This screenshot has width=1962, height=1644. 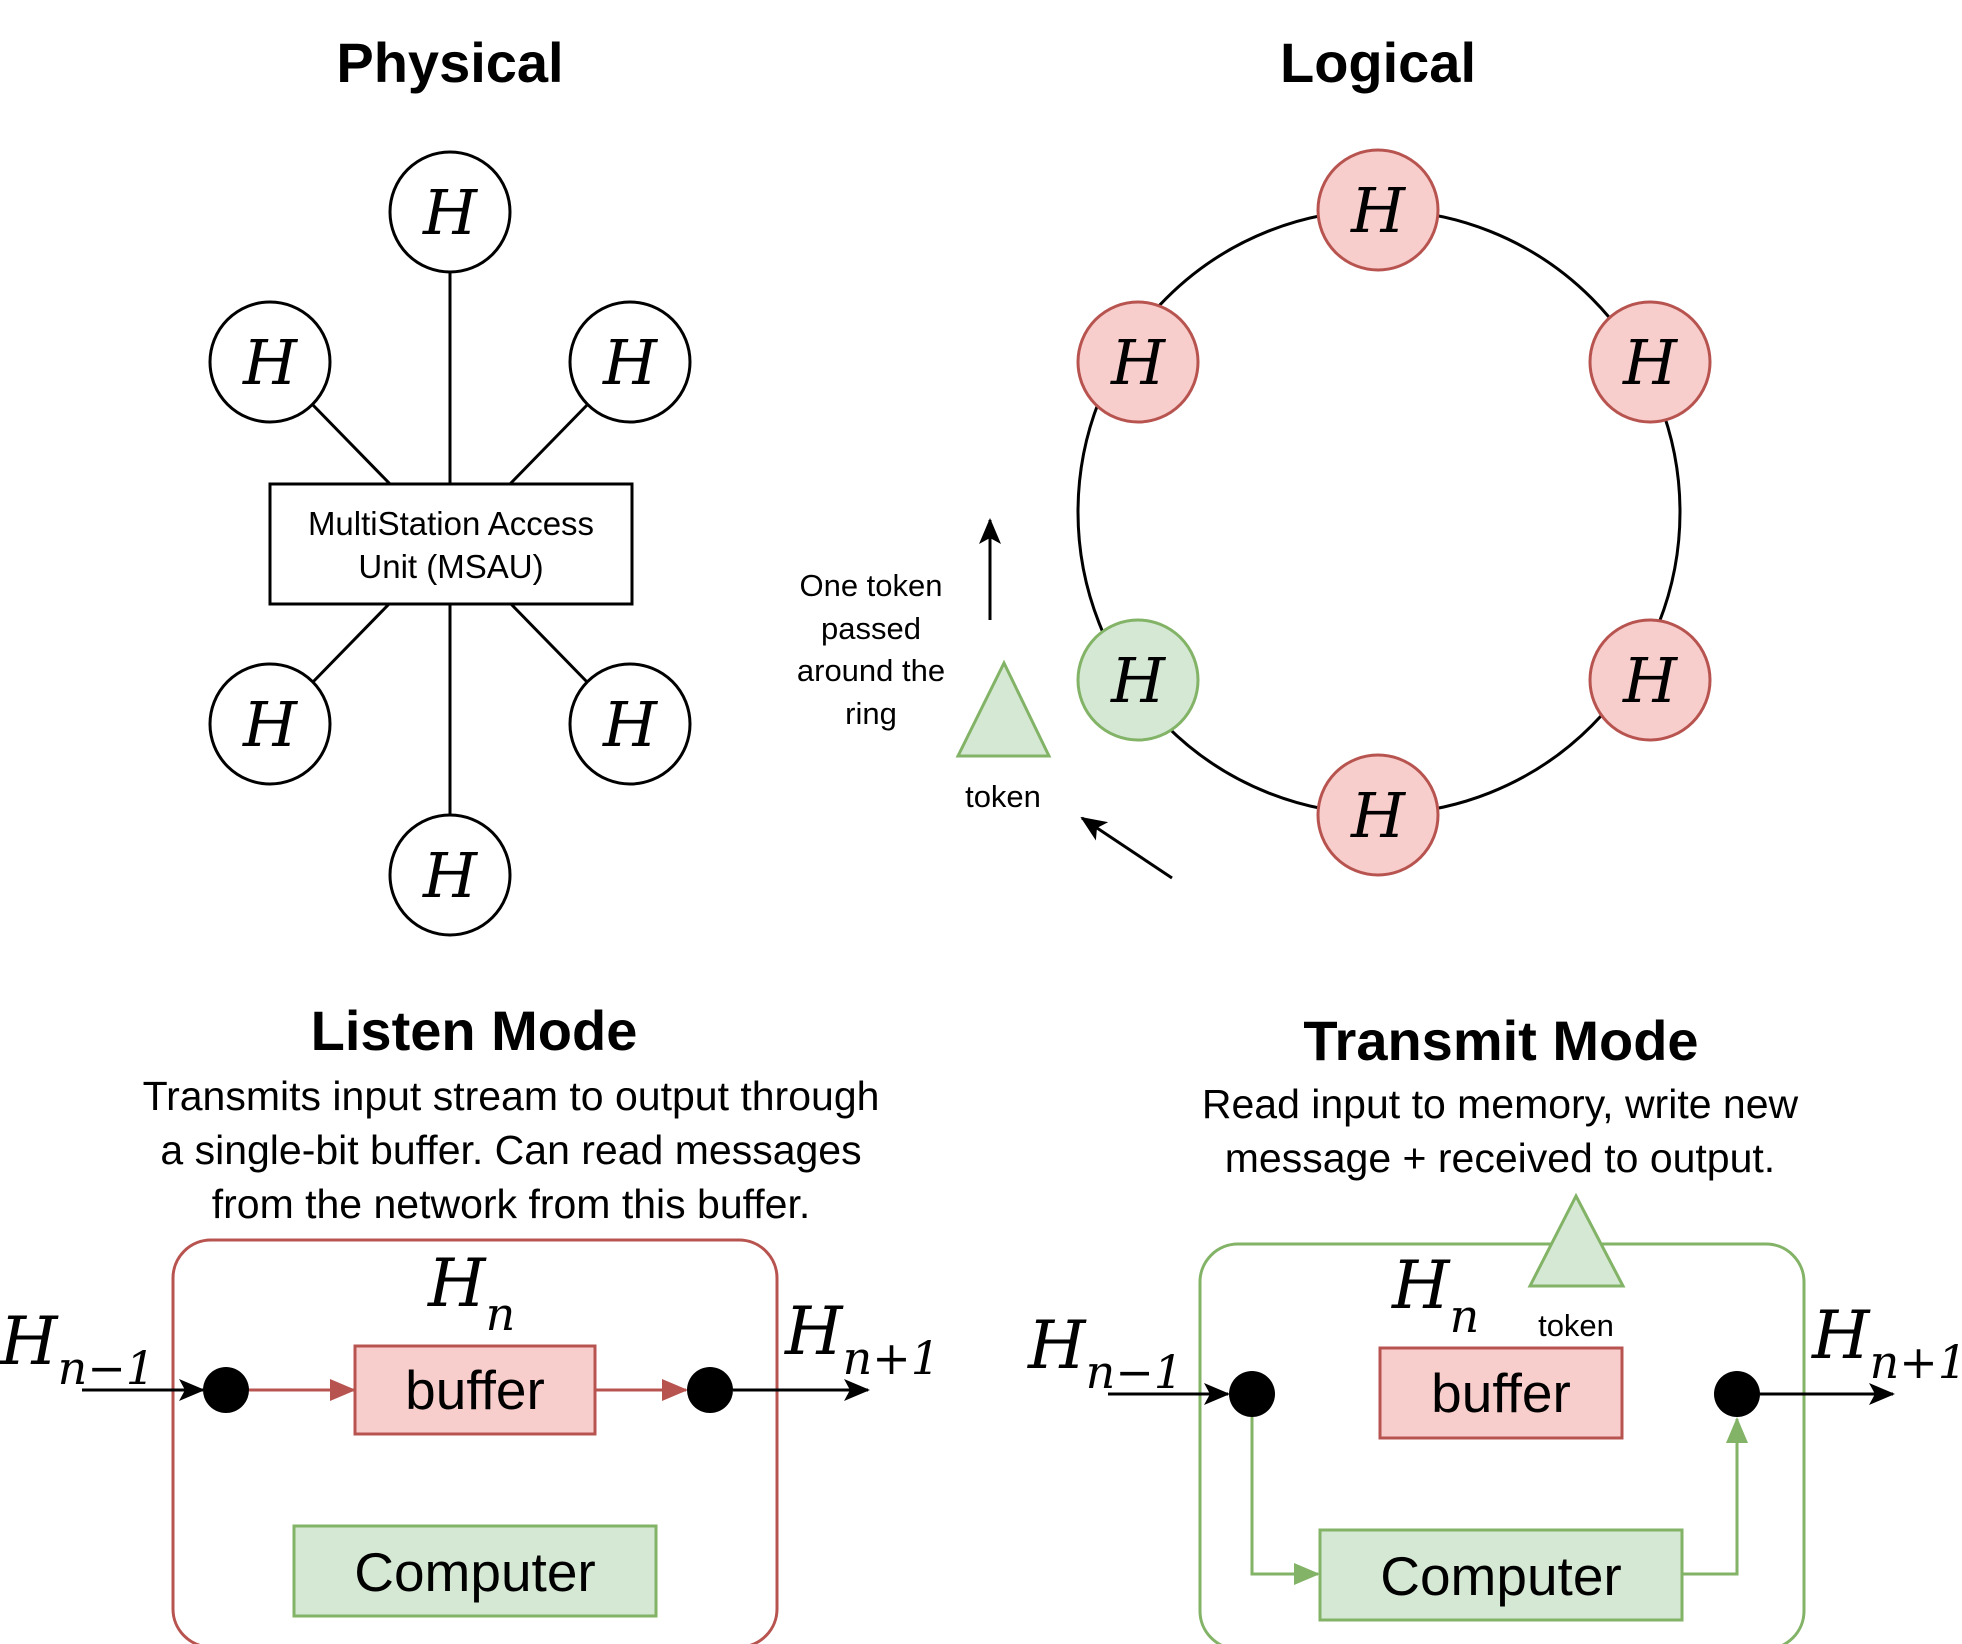 I want to click on transmit-computer-box, so click(x=1501, y=1575).